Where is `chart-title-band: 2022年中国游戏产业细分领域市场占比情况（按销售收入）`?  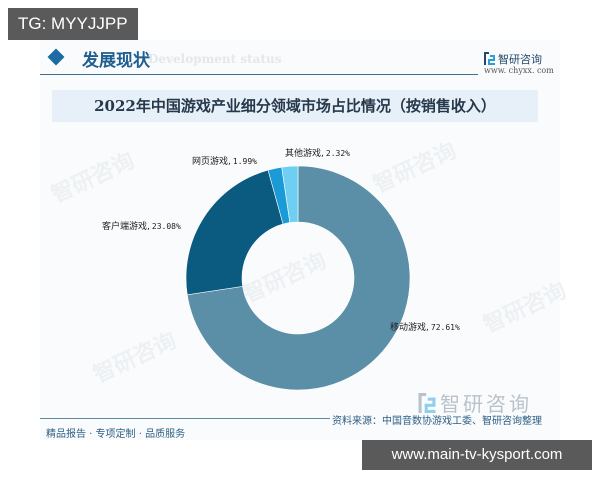 chart-title-band: 2022年中国游戏产业细分领域市场占比情况（按销售收入） is located at coordinates (295, 106).